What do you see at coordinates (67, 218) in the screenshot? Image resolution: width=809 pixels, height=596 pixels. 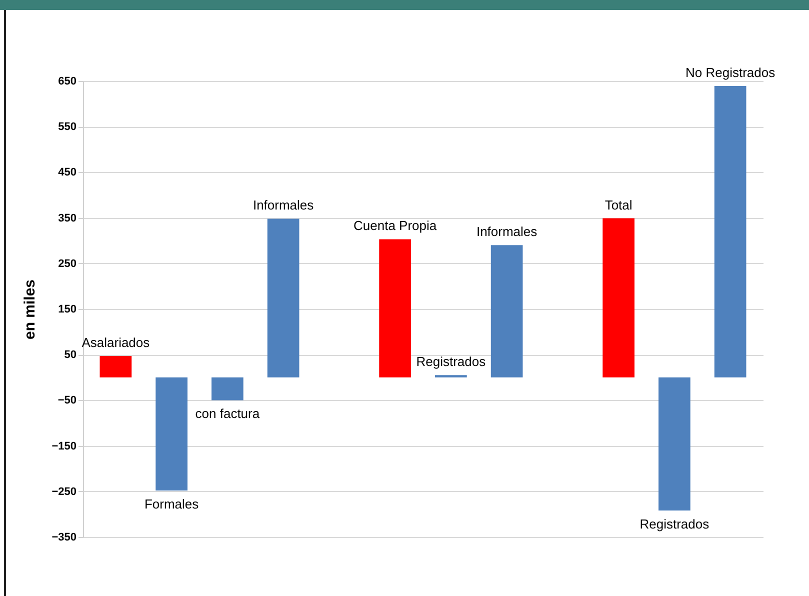 I see `y-tick-label: 350` at bounding box center [67, 218].